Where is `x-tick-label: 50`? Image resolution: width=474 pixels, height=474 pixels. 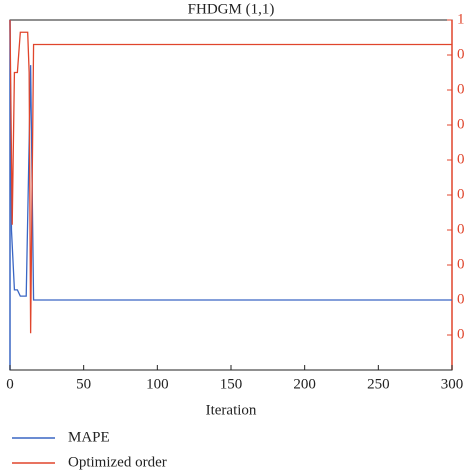 x-tick-label: 50 is located at coordinates (83, 384).